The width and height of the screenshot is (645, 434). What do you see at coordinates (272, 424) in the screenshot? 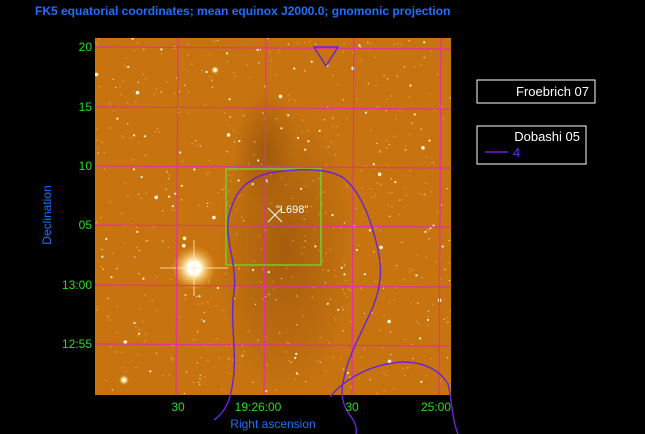
I see `x-axis-label: Right ascension` at bounding box center [272, 424].